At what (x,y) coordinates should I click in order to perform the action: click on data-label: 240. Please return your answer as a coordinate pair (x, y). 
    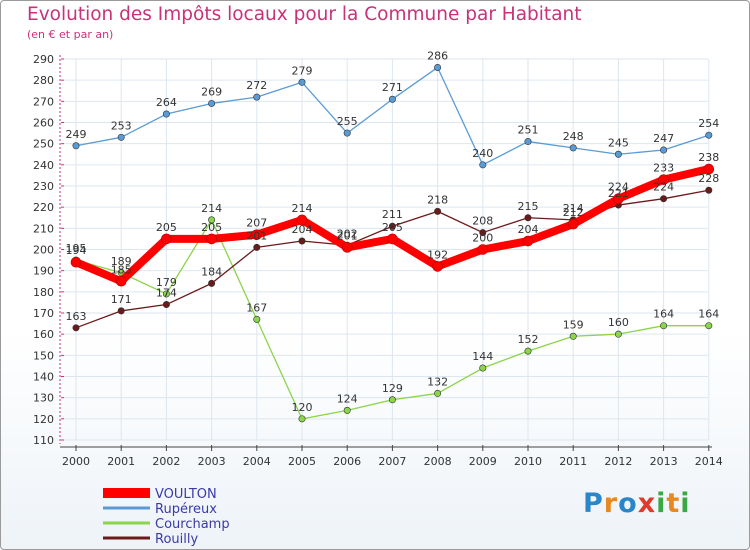
    Looking at the image, I should click on (482, 153).